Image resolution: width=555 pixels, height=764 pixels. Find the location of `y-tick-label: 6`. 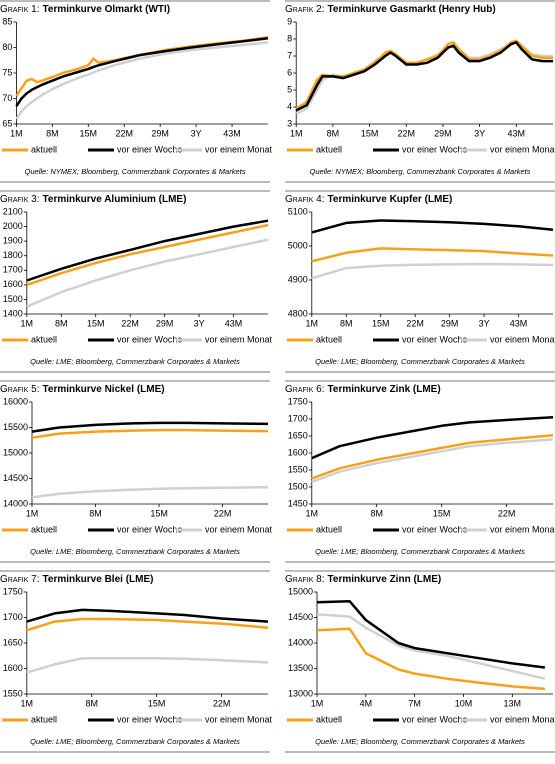

y-tick-label: 6 is located at coordinates (289, 72).